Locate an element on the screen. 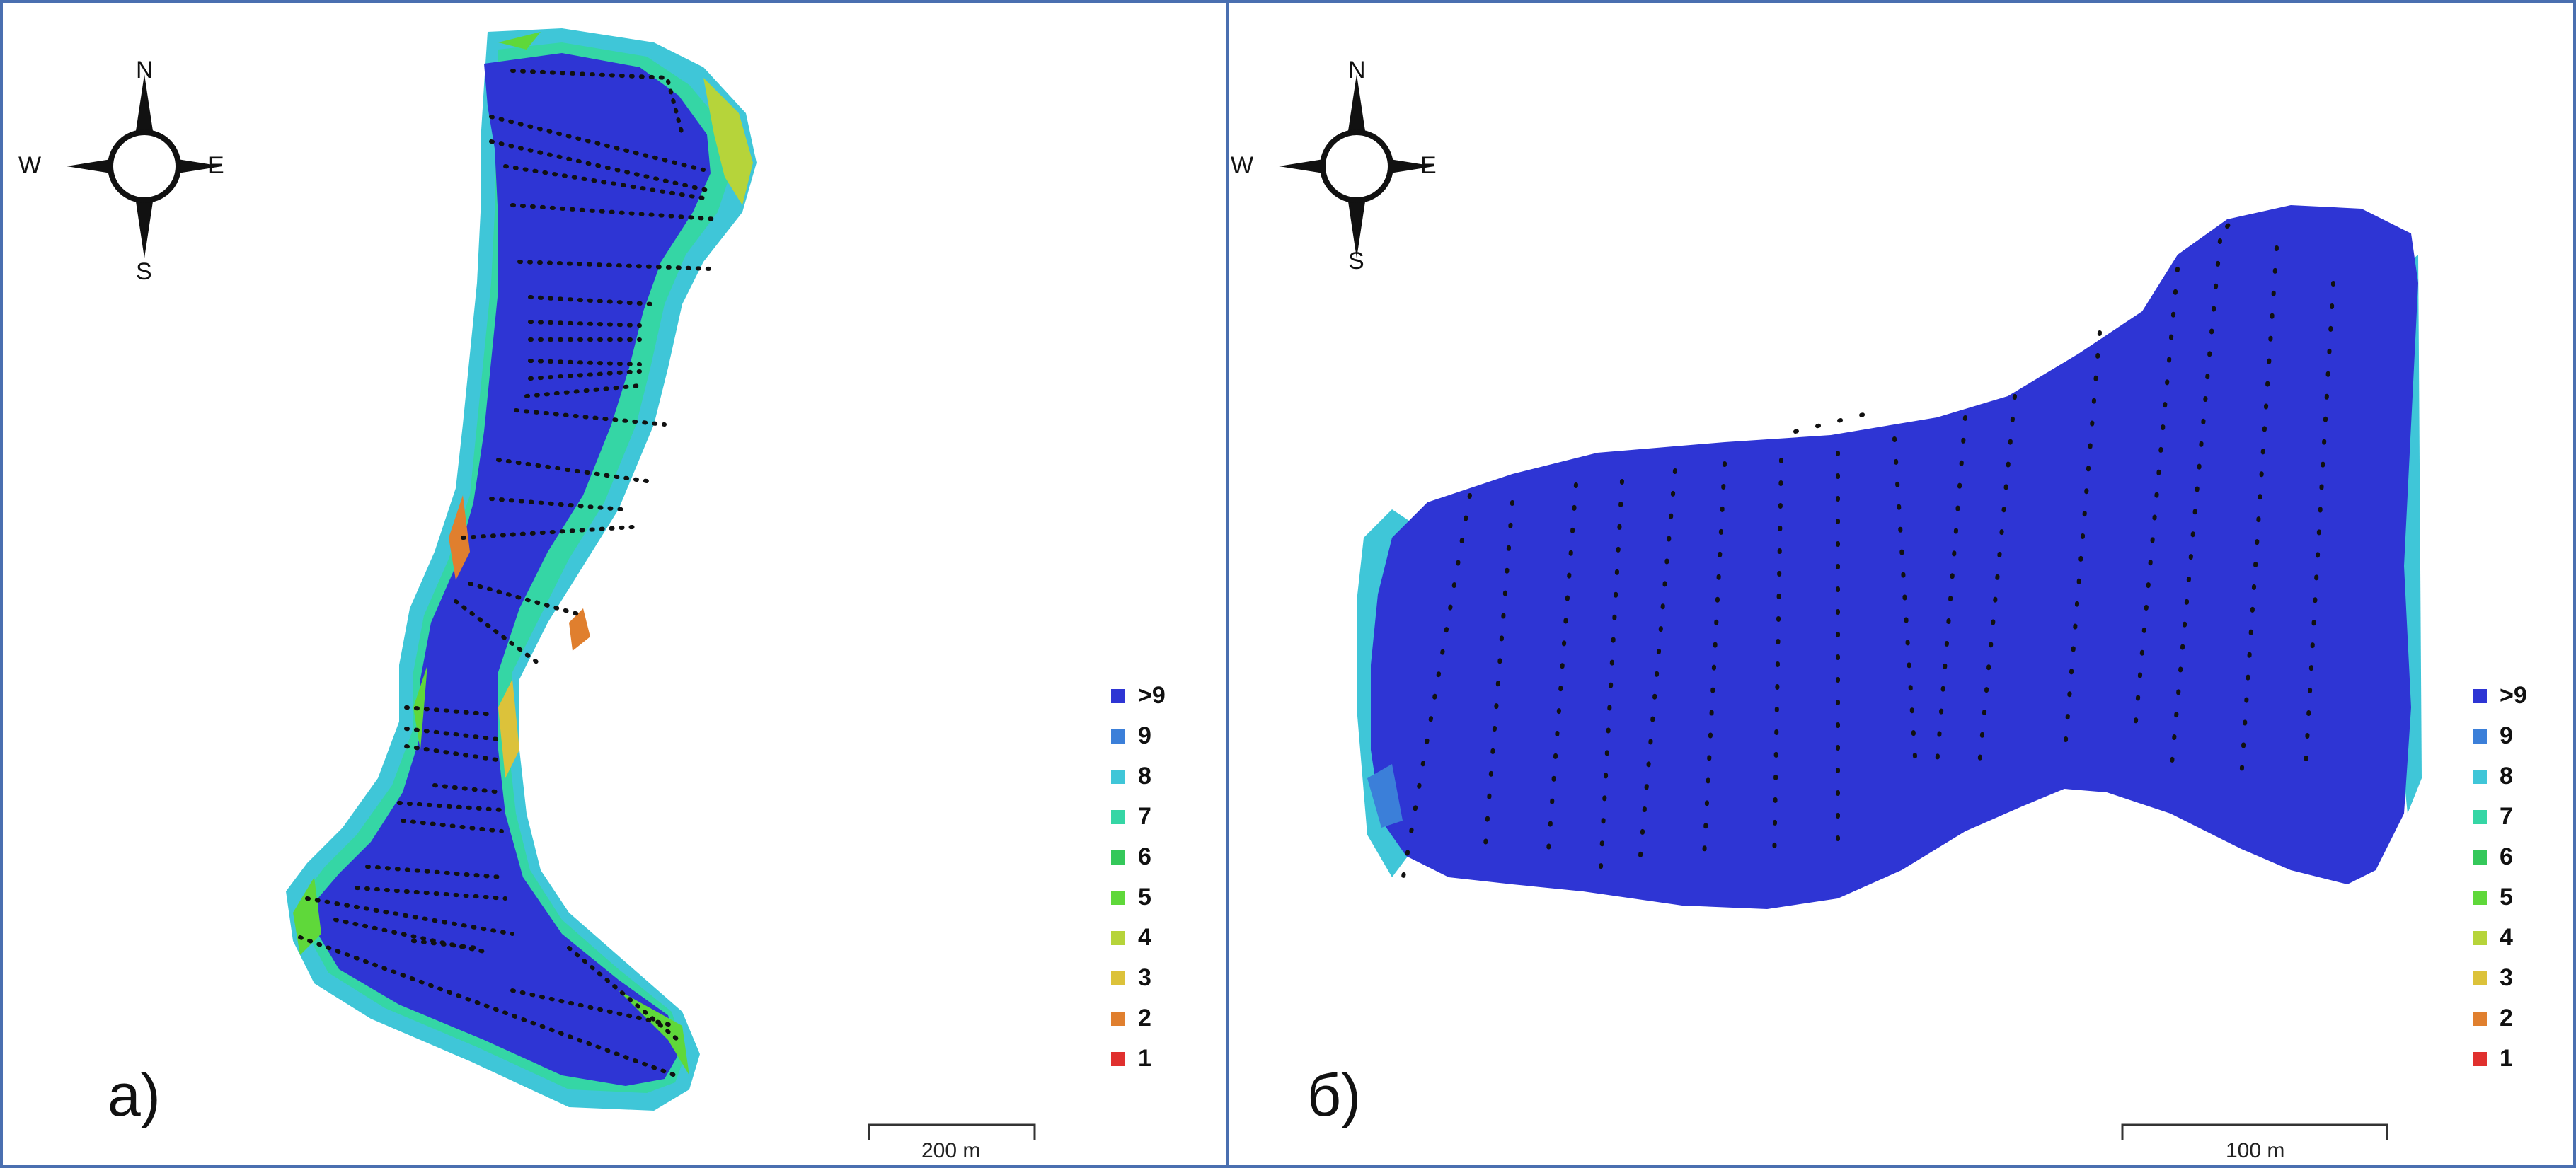  legend-b: >9 9 8 7 6 5 4 3 2 1 is located at coordinates (2500, 877).